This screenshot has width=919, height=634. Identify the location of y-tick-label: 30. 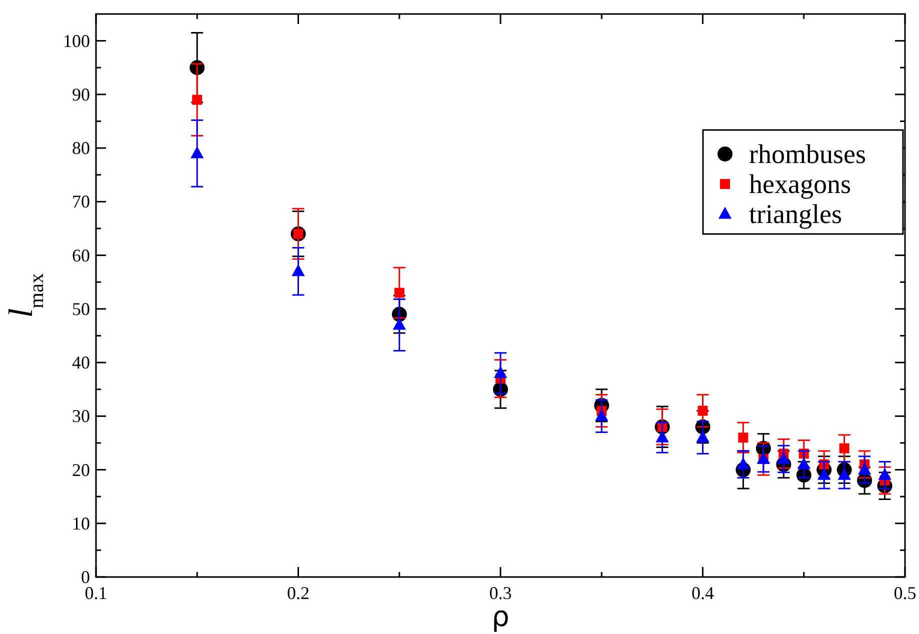
(81, 416).